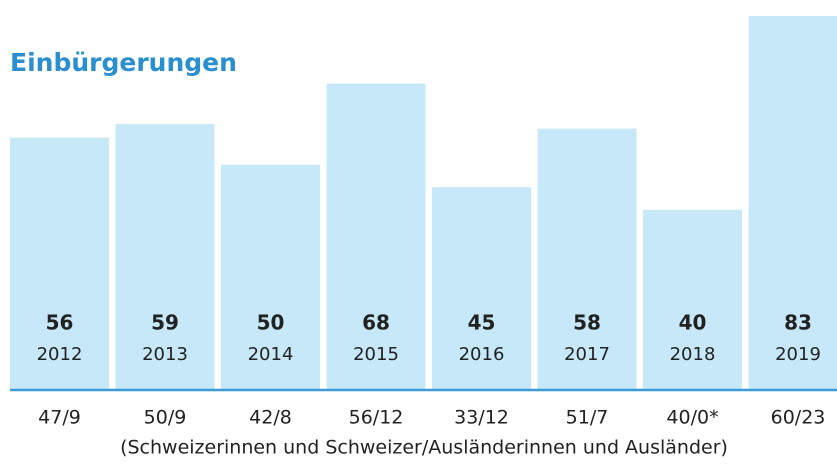 Image resolution: width=837 pixels, height=468 pixels. What do you see at coordinates (60, 323) in the screenshot?
I see `value-label: 56` at bounding box center [60, 323].